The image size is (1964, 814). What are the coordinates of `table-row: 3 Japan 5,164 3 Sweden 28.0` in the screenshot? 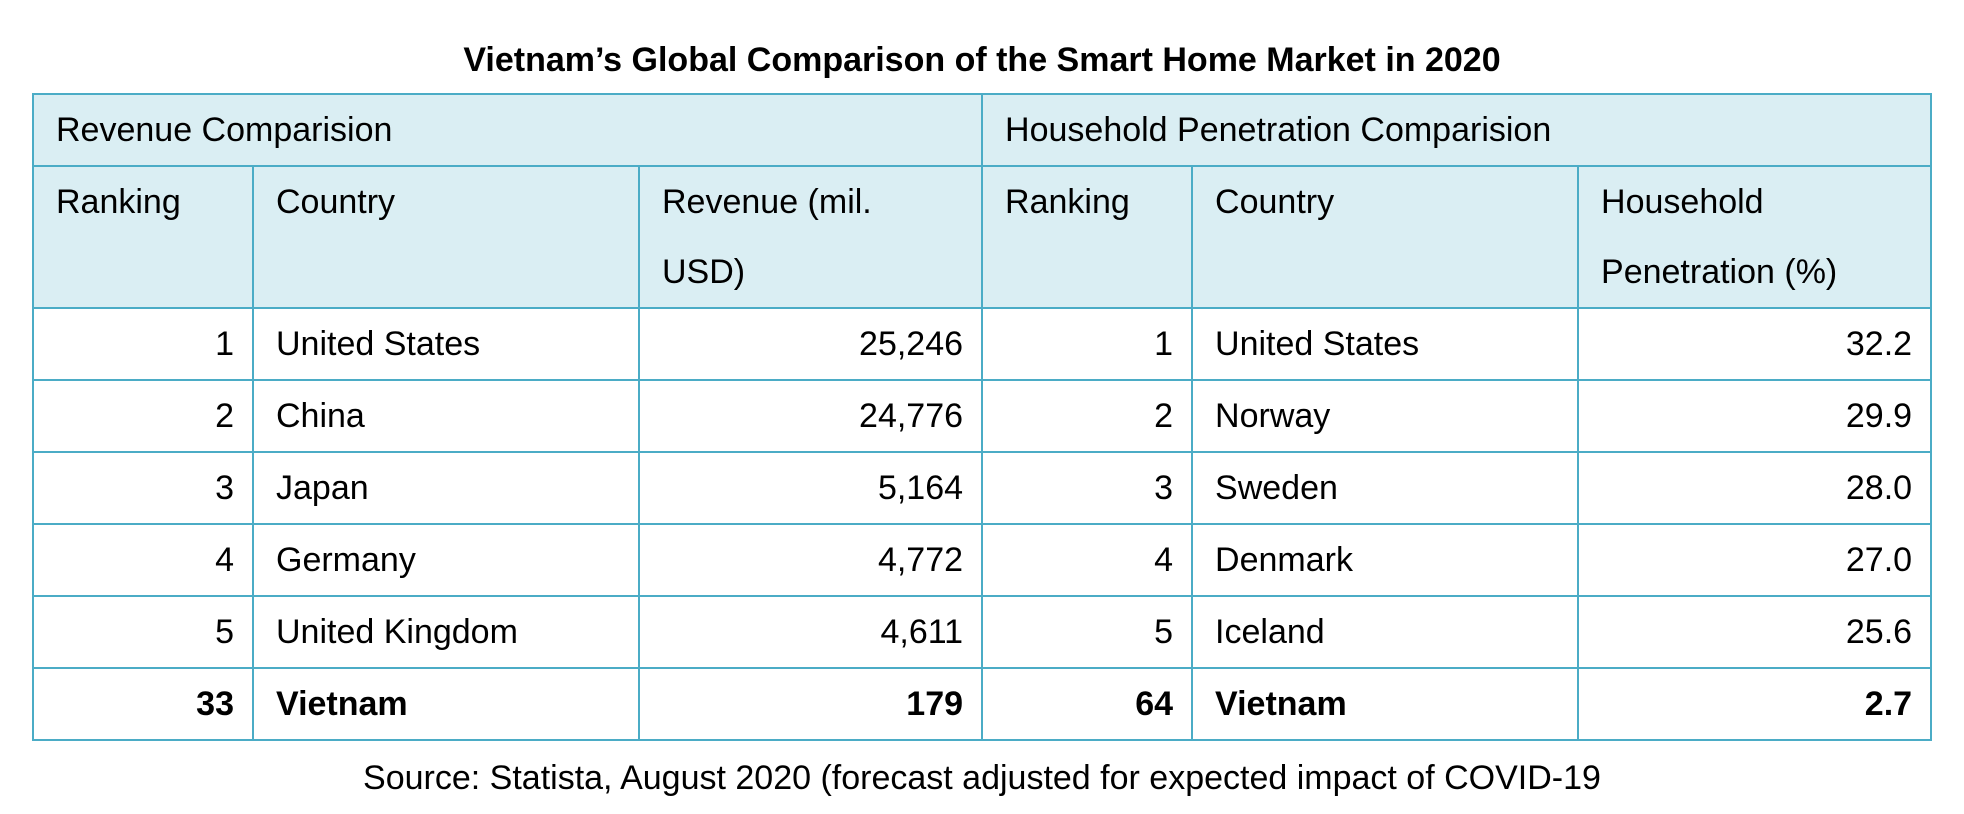 It's located at (982, 488).